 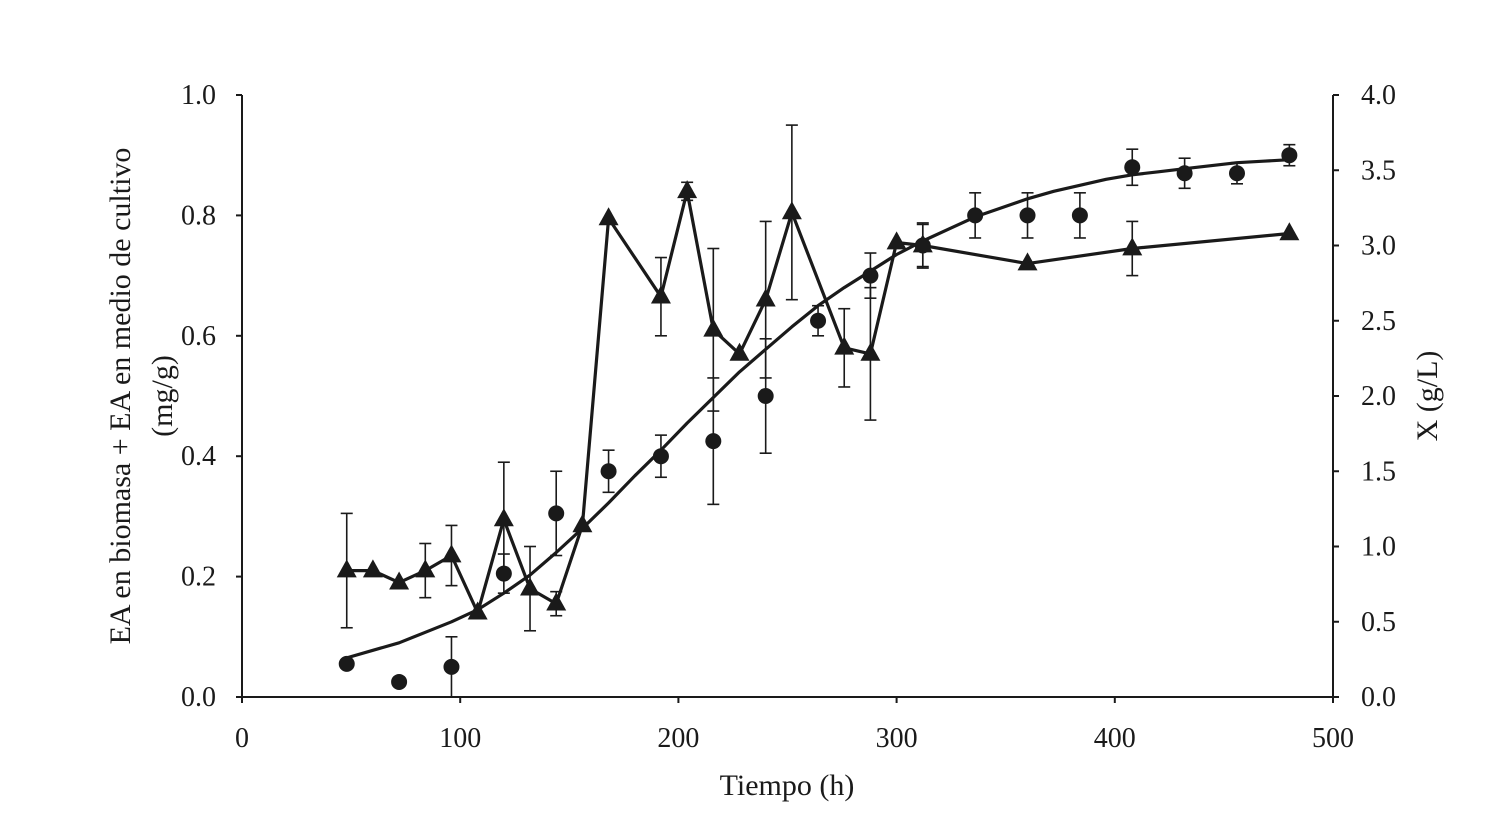 What do you see at coordinates (1427, 396) in the screenshot?
I see `y2-axis-label: X (g/L)` at bounding box center [1427, 396].